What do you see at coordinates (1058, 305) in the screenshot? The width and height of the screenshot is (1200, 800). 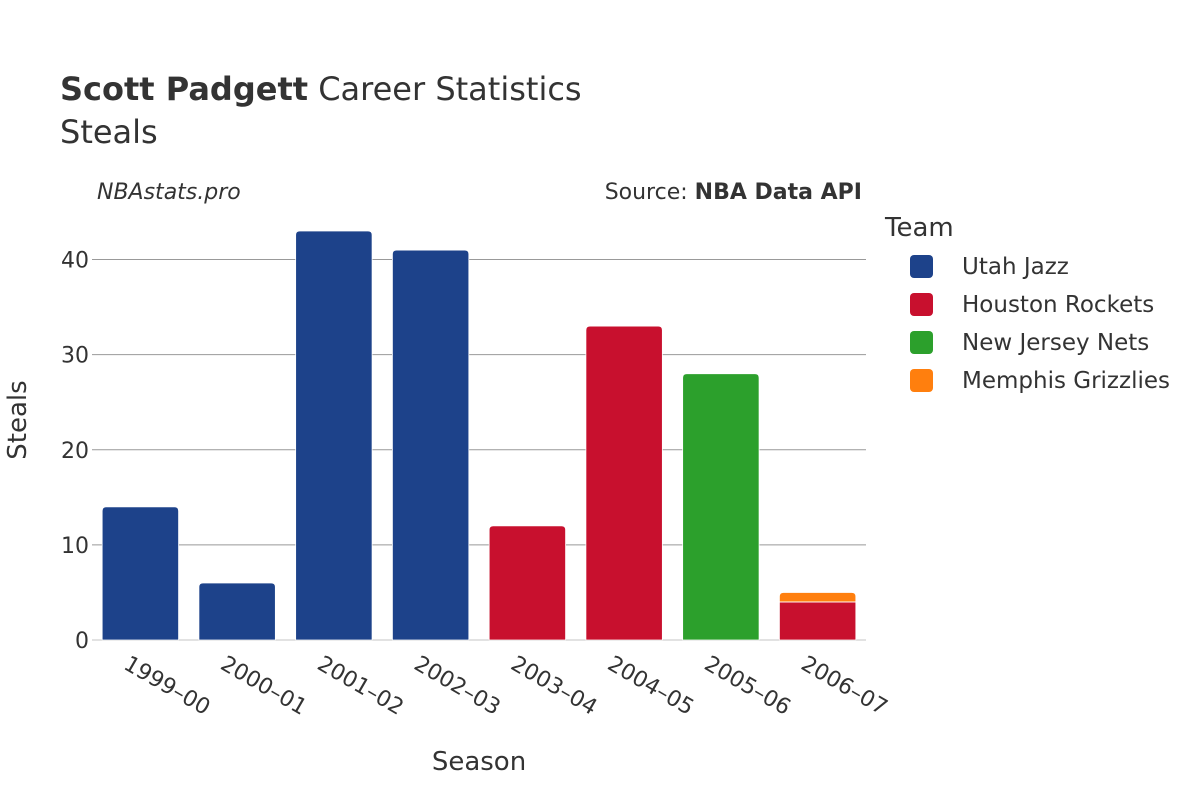 I see `legend-label: Houston Rockets` at bounding box center [1058, 305].